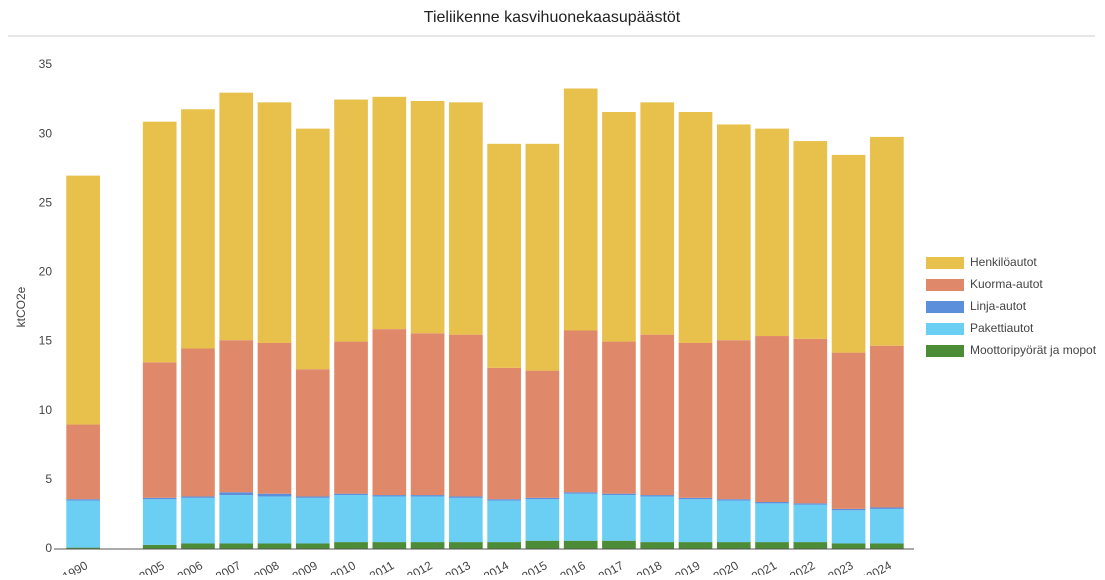 Image resolution: width=1105 pixels, height=580 pixels. Describe the element at coordinates (802, 566) in the screenshot. I see `x-tick-label: 2022` at that location.